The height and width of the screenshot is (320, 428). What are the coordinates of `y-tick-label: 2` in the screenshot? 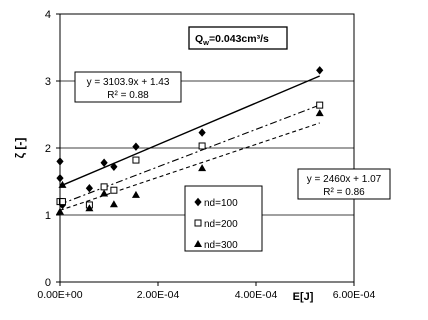 It's located at (48, 149).